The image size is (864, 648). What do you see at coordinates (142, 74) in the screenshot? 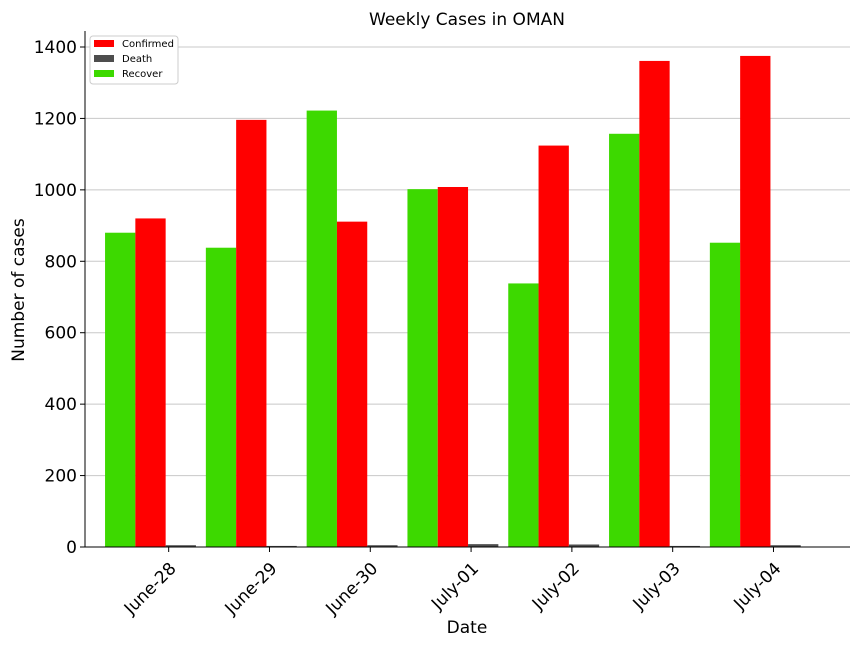
I see `legend-label-recover: Recover` at bounding box center [142, 74].